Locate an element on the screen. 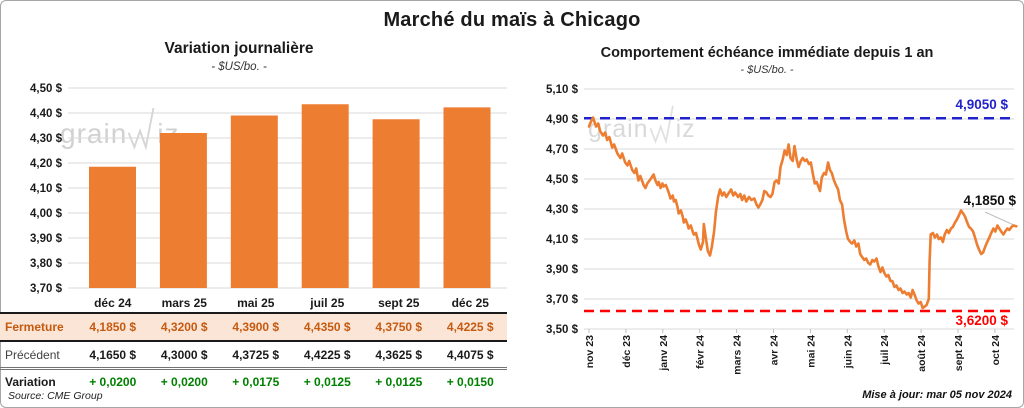 The image size is (1024, 408). table-cell: 4,3625 $ is located at coordinates (399, 354).